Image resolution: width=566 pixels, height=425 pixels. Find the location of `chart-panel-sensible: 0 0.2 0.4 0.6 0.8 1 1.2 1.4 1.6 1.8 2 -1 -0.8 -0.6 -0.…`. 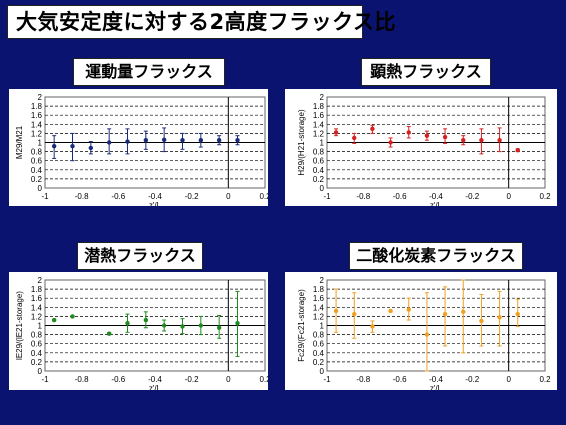

chart-panel-sensible: 0 0.2 0.4 0.6 0.8 1 1.2 1.4 1.6 1.8 2 -1 -0.8 -0.6 -0.… is located at coordinates (421, 149).